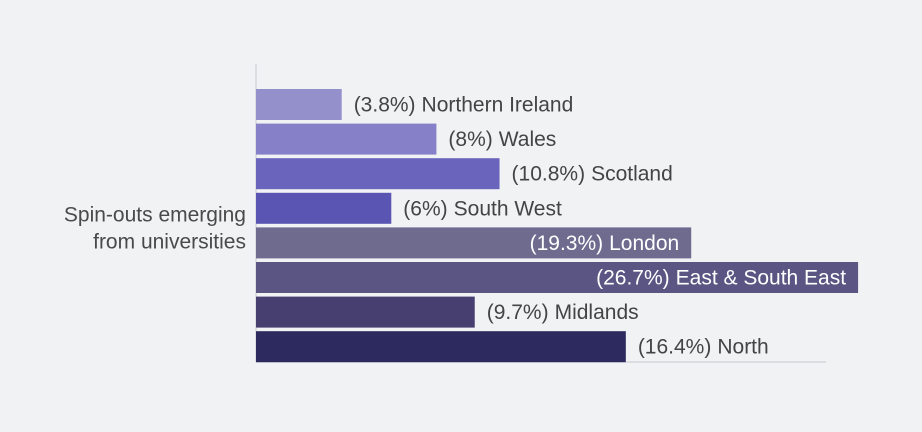  What do you see at coordinates (528, 139) in the screenshot?
I see `category-label: Wales` at bounding box center [528, 139].